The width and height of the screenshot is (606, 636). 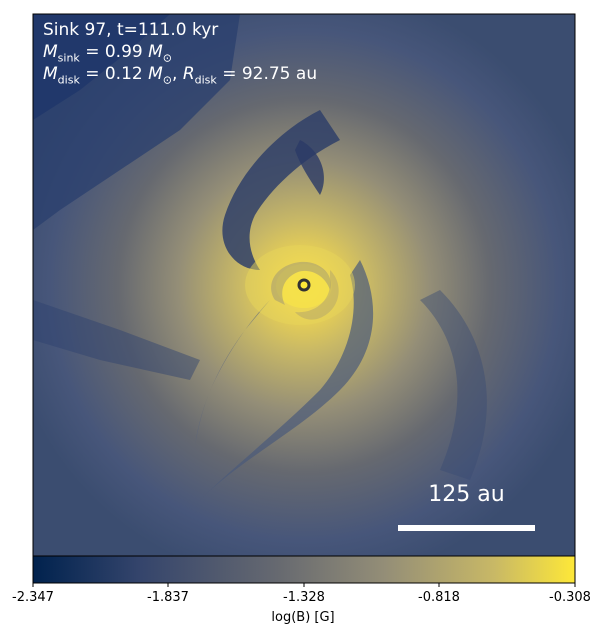 I want to click on sink-mass-label: Msink = 0.99 M⊙, so click(x=108, y=53).